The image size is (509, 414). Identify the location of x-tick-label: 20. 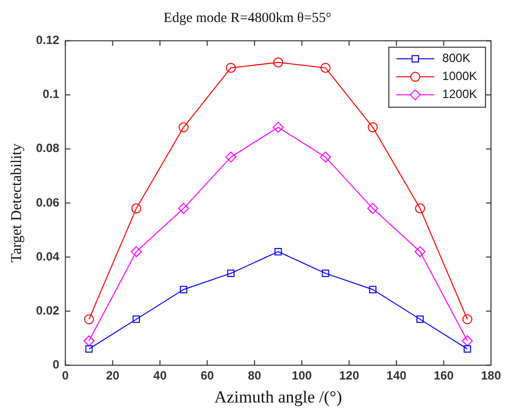
(113, 375).